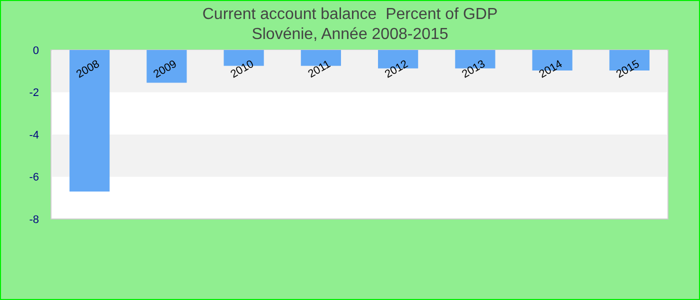  Describe the element at coordinates (350, 14) in the screenshot. I see `chart-title: Current account balance Percent of GDP` at that location.